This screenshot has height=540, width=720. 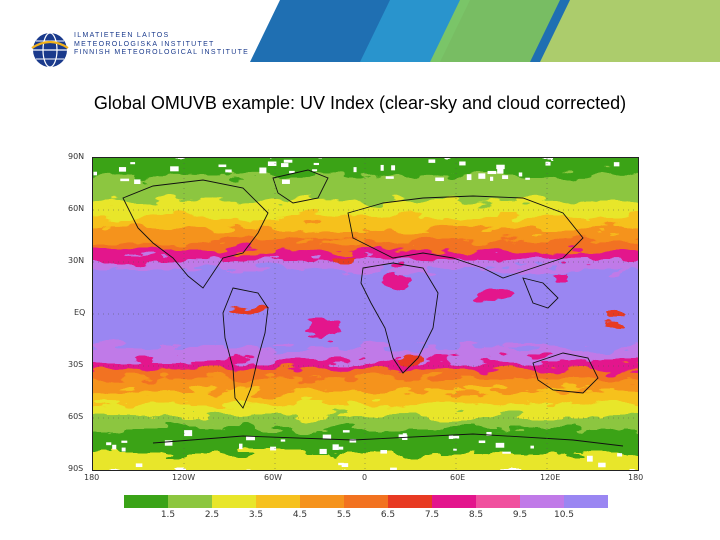 What do you see at coordinates (76, 260) in the screenshot?
I see `lat-label-30n: 30N` at bounding box center [76, 260].